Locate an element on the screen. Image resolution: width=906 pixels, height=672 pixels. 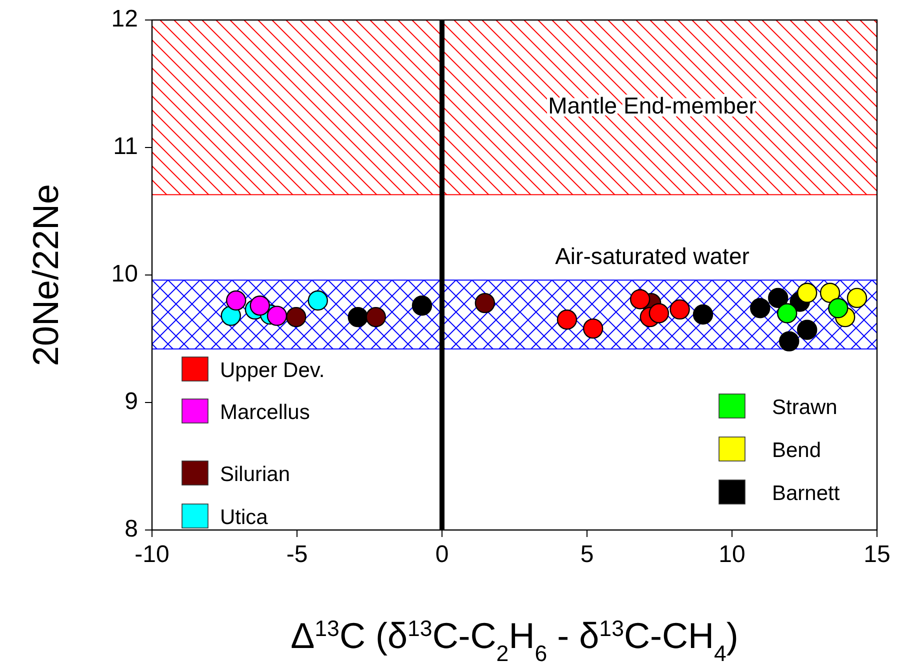
x-tick-label: -10 is located at coordinates (152, 554).